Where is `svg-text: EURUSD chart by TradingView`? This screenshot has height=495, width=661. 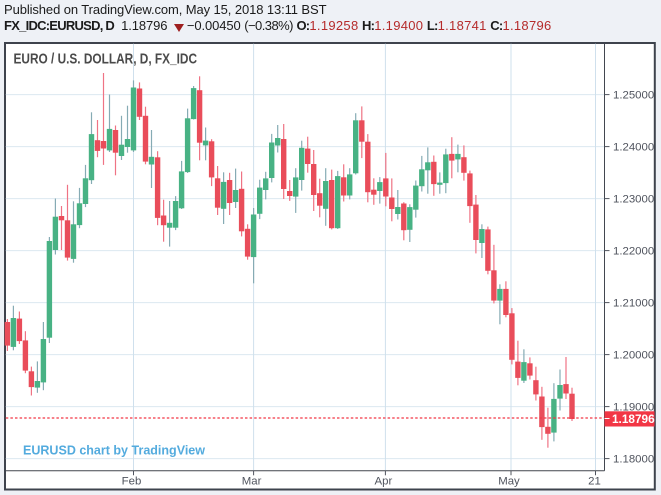 svg-text: EURUSD chart by TradingView is located at coordinates (114, 450).